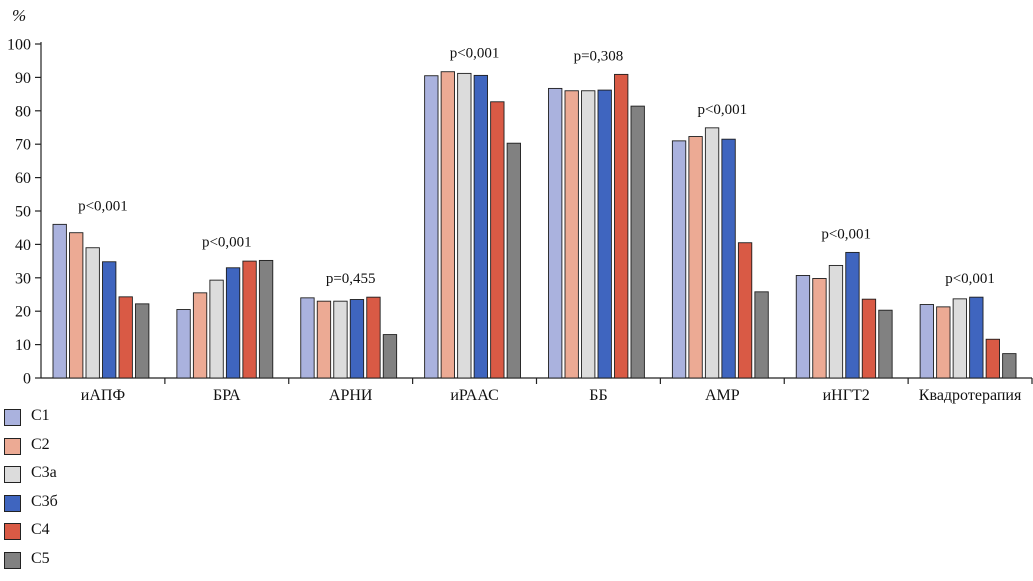 This screenshot has width=1033, height=581. I want to click on legend-item-c3b: С3б, so click(64, 508).